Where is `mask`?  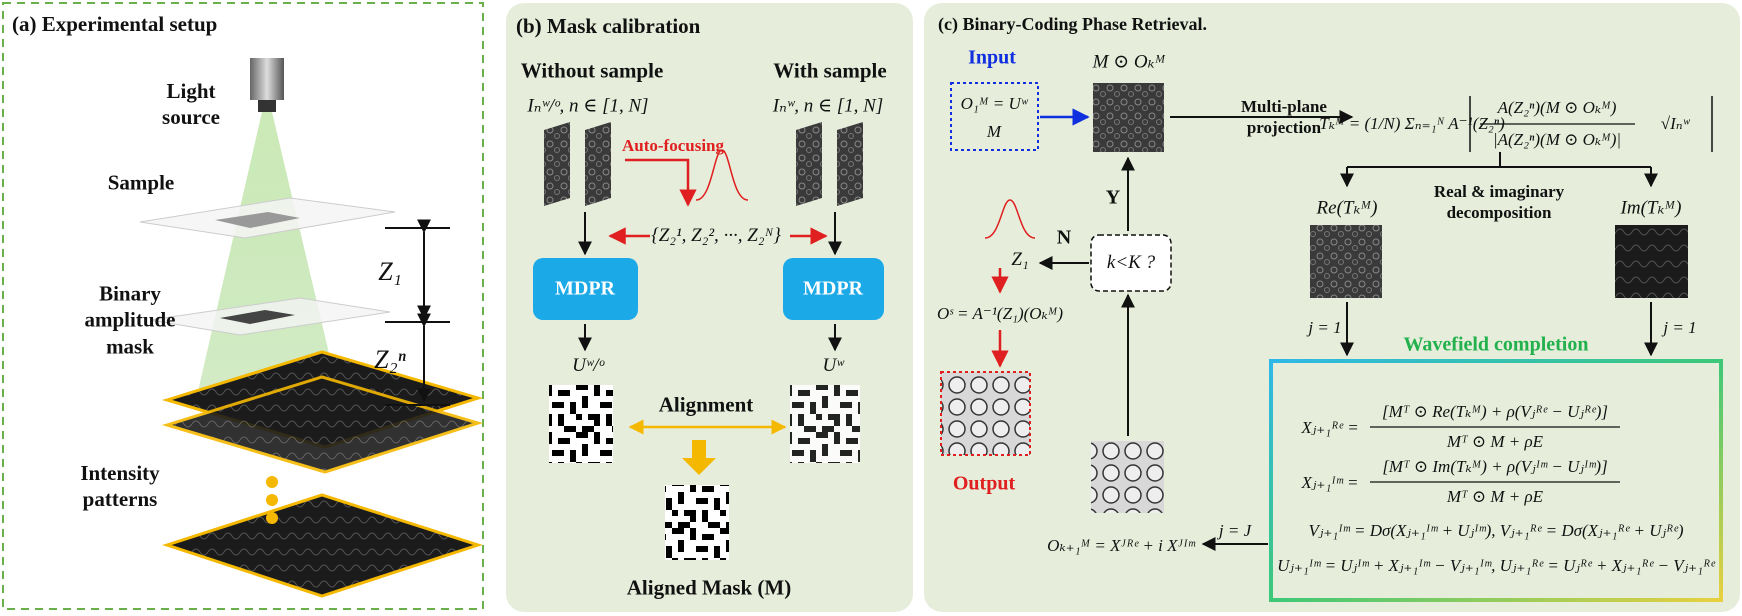 mask is located at coordinates (257, 317).